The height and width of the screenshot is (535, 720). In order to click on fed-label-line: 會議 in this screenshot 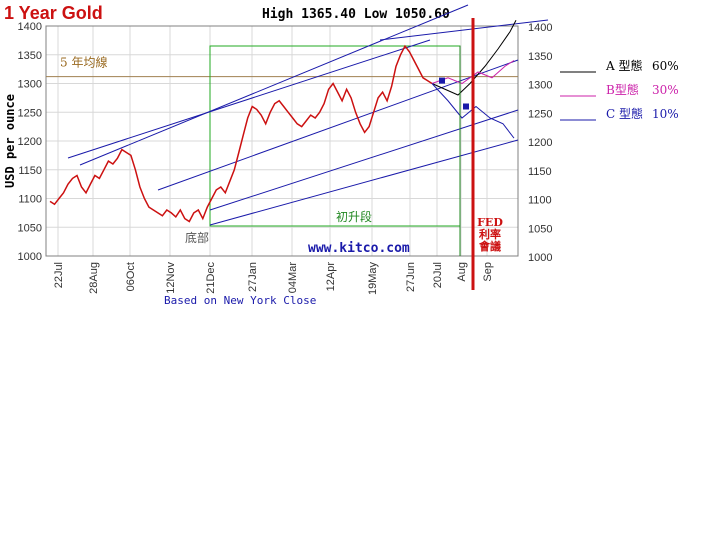, I will do `click(490, 246)`.